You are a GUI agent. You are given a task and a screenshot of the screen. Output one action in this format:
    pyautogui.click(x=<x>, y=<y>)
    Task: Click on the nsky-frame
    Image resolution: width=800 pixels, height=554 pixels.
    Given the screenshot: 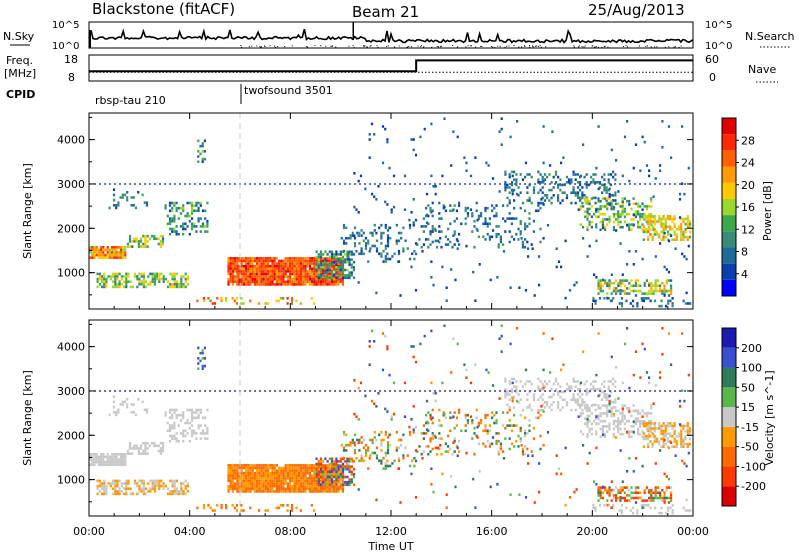 What is the action you would take?
    pyautogui.click(x=391, y=35)
    